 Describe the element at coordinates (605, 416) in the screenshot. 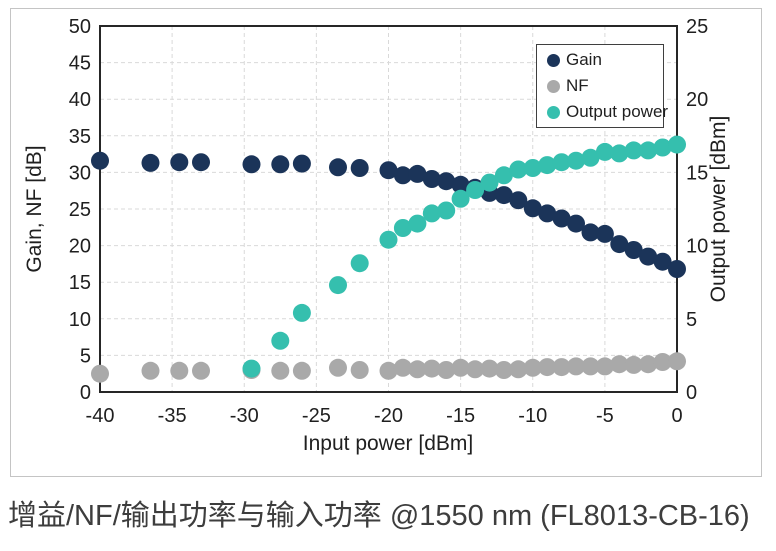

I see `x-tick-label: -5` at that location.